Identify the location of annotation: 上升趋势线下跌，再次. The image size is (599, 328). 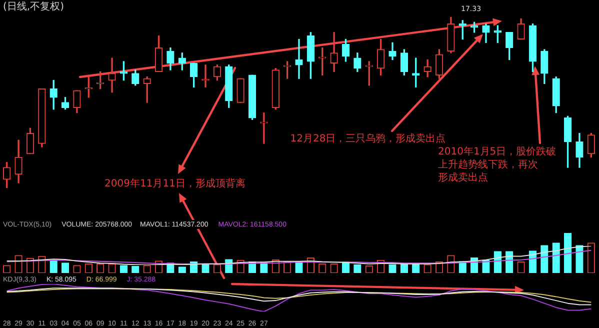
(488, 164).